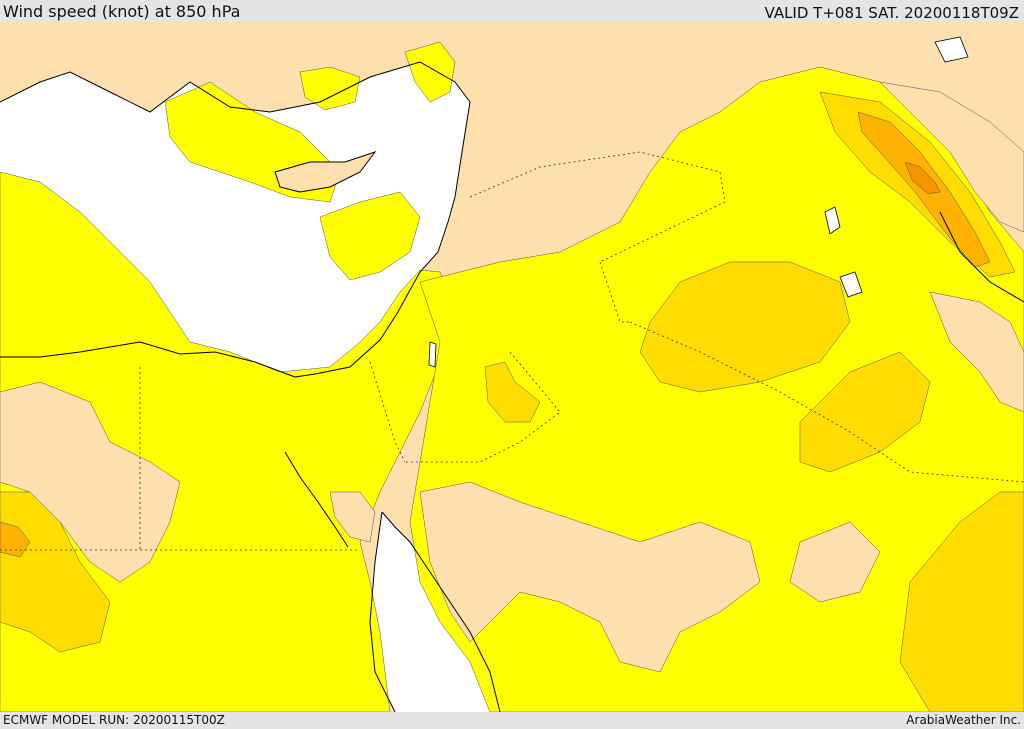 The width and height of the screenshot is (1024, 729). I want to click on valid-time: VALID T+081 SAT. 20200118T09Z, so click(891, 13).